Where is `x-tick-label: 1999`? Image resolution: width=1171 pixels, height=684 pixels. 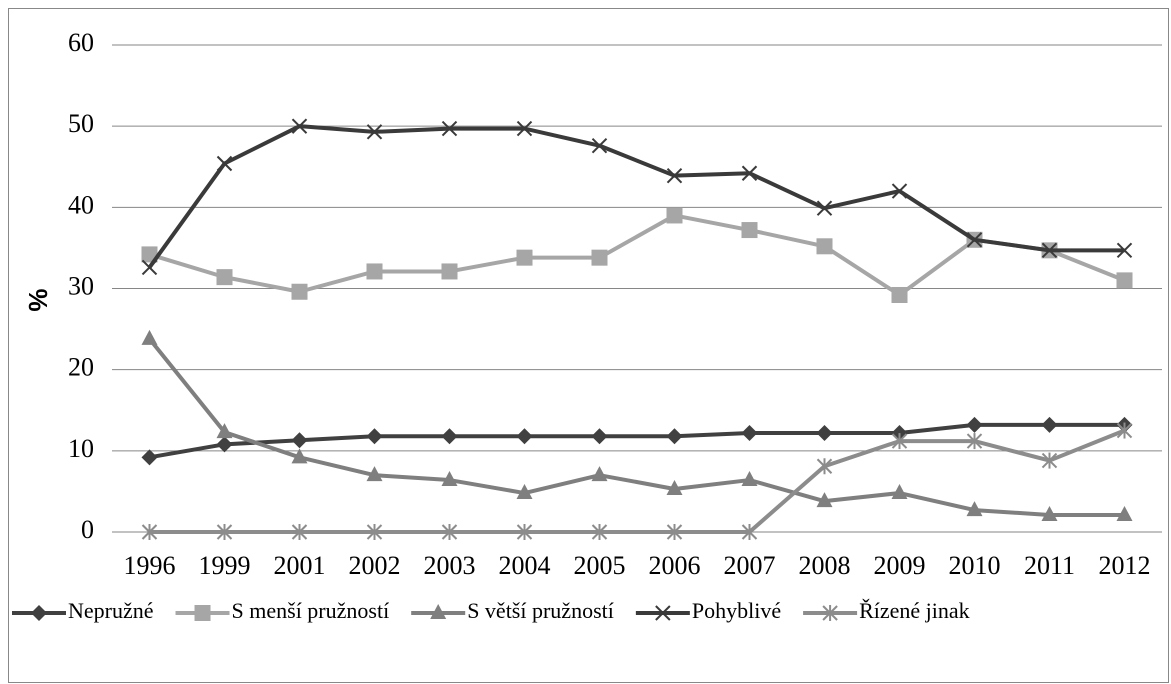
x-tick-label: 1999 is located at coordinates (225, 565).